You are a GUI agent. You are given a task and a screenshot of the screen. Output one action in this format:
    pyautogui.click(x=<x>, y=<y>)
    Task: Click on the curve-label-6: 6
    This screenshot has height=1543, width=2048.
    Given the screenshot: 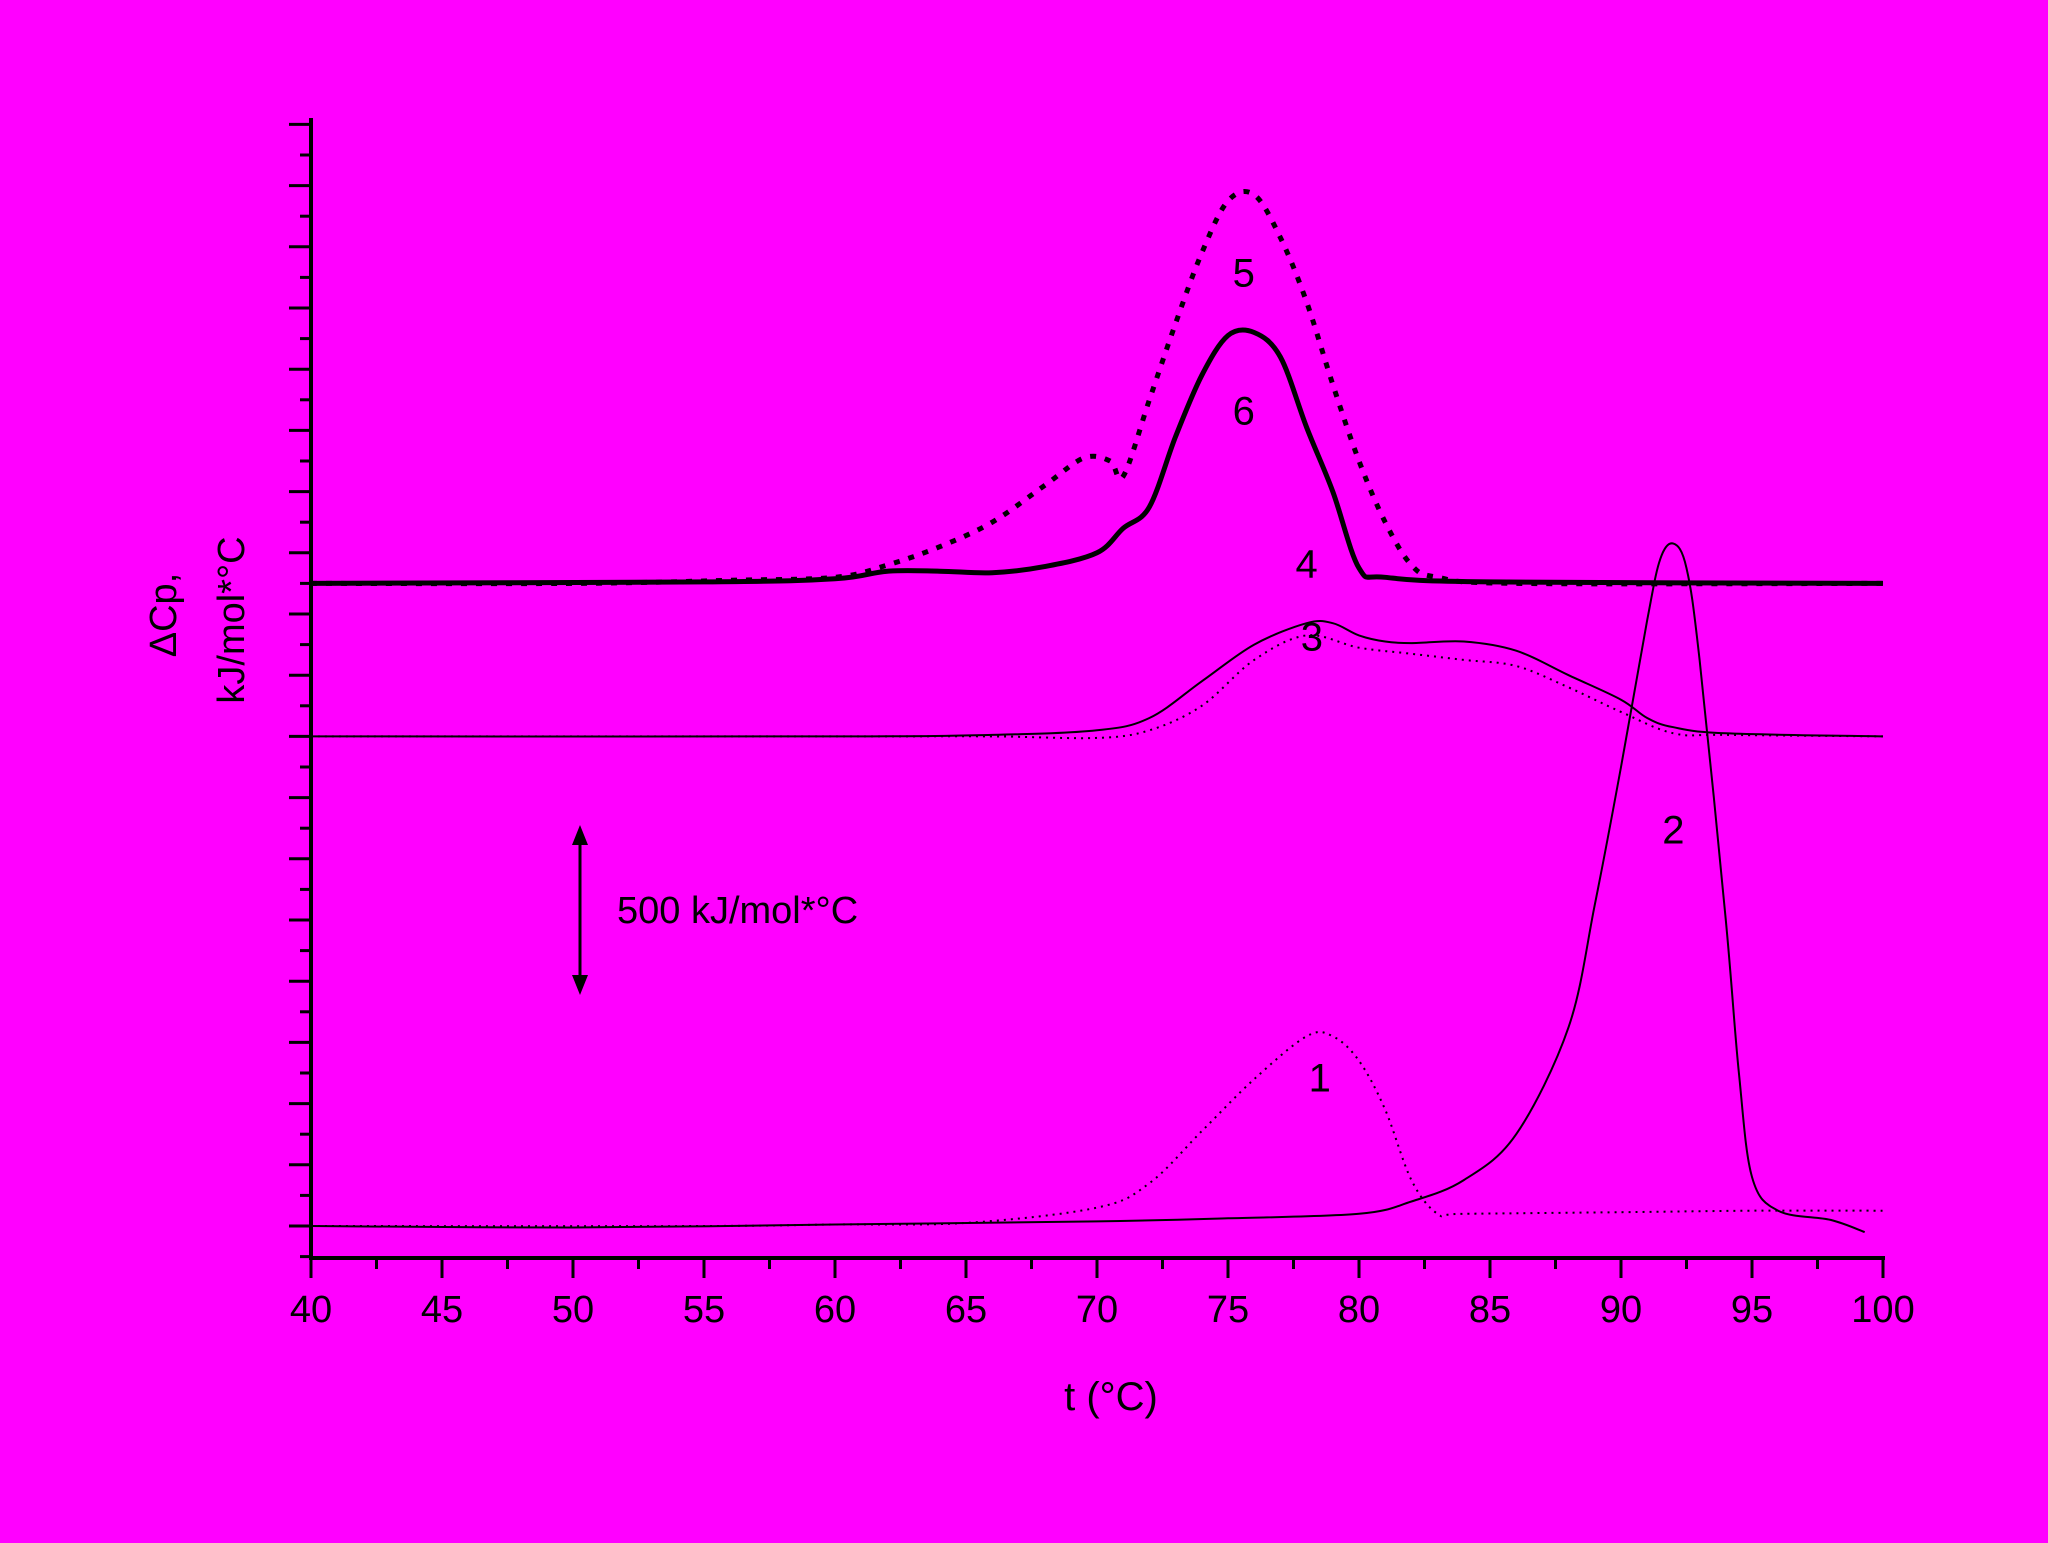 What is the action you would take?
    pyautogui.click(x=1244, y=411)
    